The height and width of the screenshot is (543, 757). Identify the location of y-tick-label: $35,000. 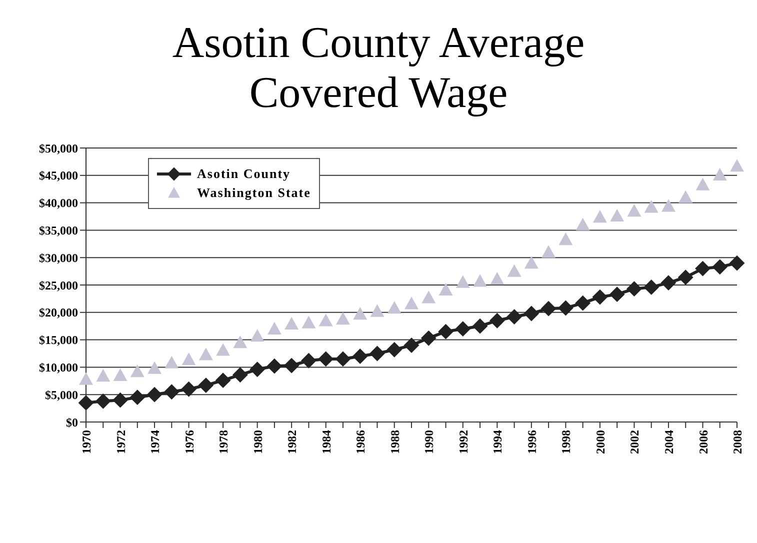
(58, 230).